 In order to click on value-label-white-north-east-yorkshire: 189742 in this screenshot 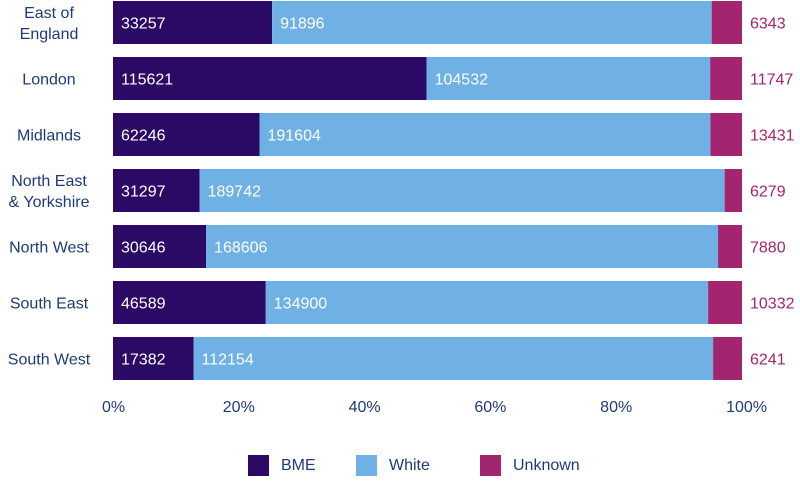, I will do `click(234, 192)`.